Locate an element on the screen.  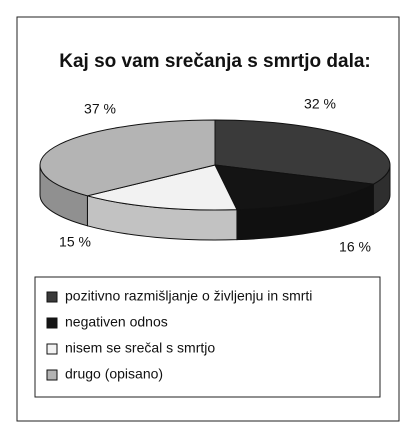
data-label: 32 % is located at coordinates (320, 104).